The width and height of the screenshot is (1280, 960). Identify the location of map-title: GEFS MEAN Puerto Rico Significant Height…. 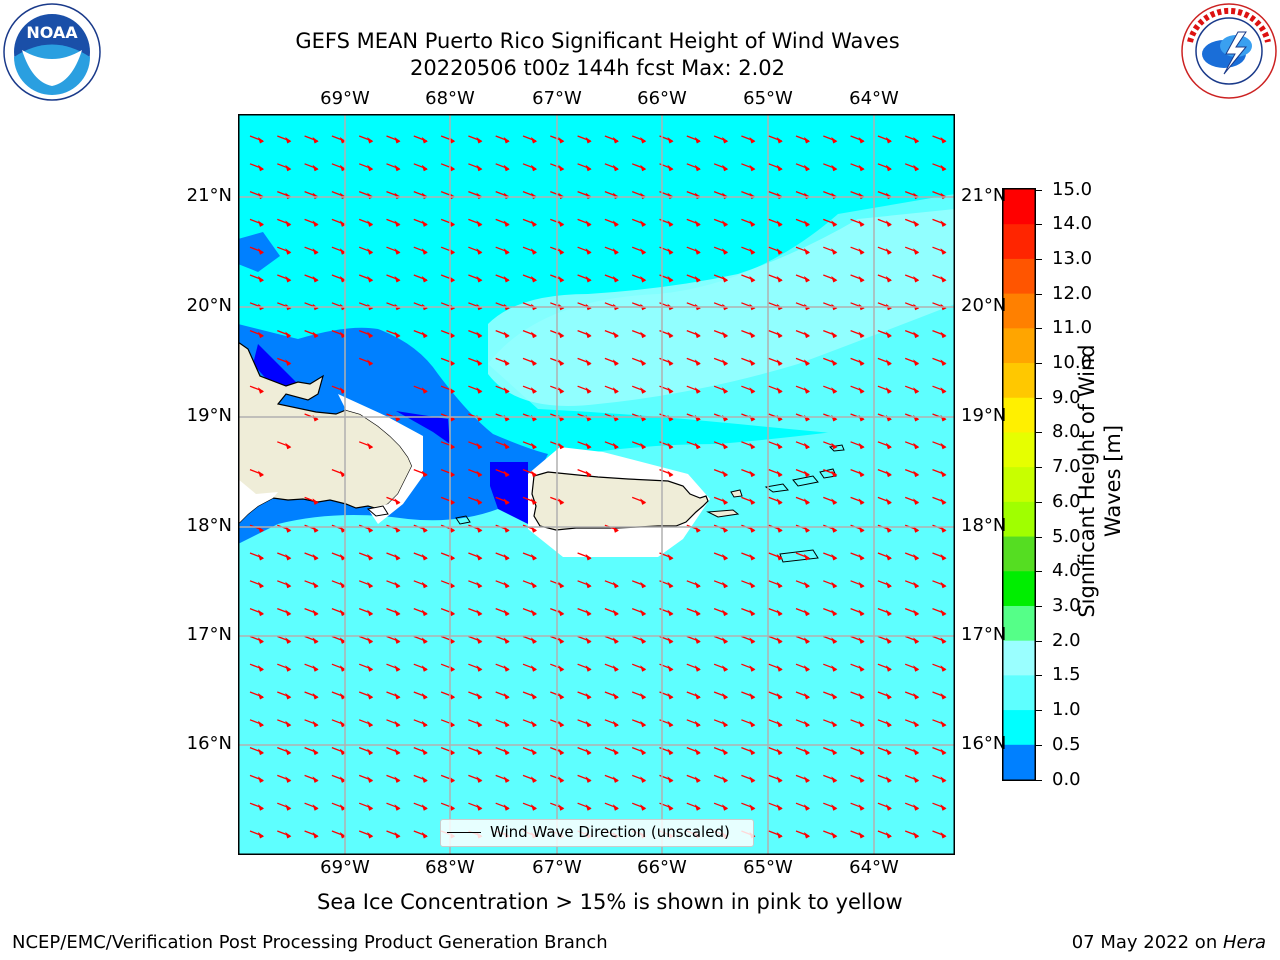
(597, 41).